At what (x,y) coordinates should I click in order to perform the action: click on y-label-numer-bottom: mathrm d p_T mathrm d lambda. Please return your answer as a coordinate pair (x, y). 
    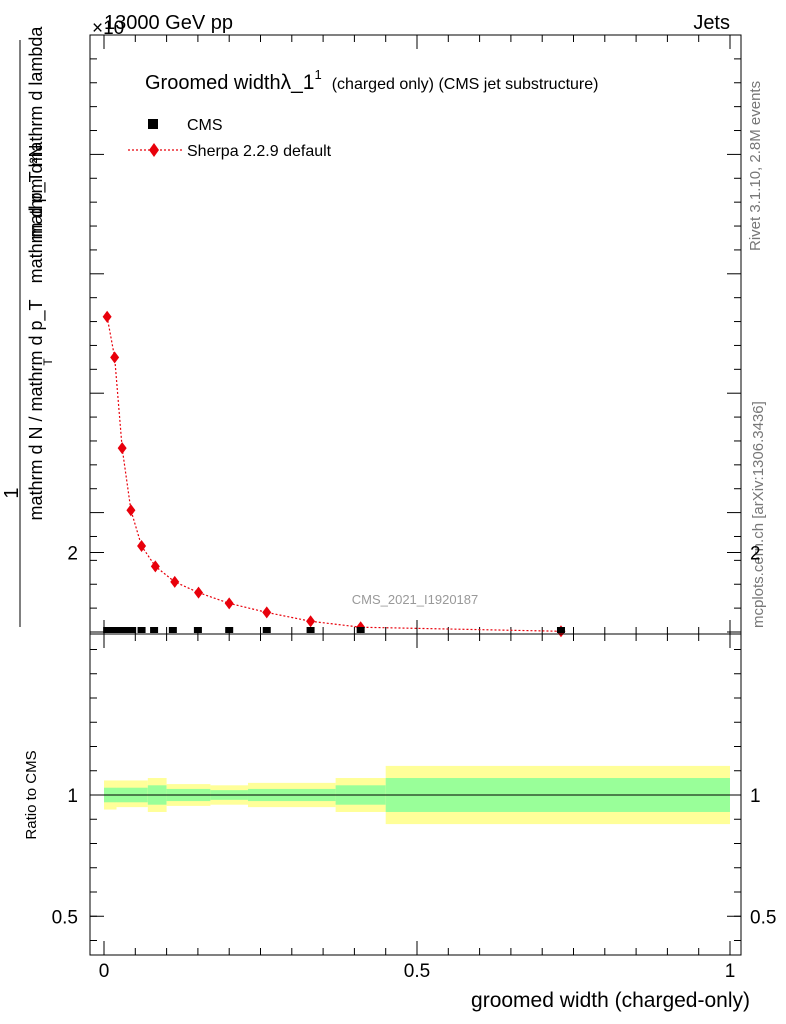
    Looking at the image, I should click on (36, 155).